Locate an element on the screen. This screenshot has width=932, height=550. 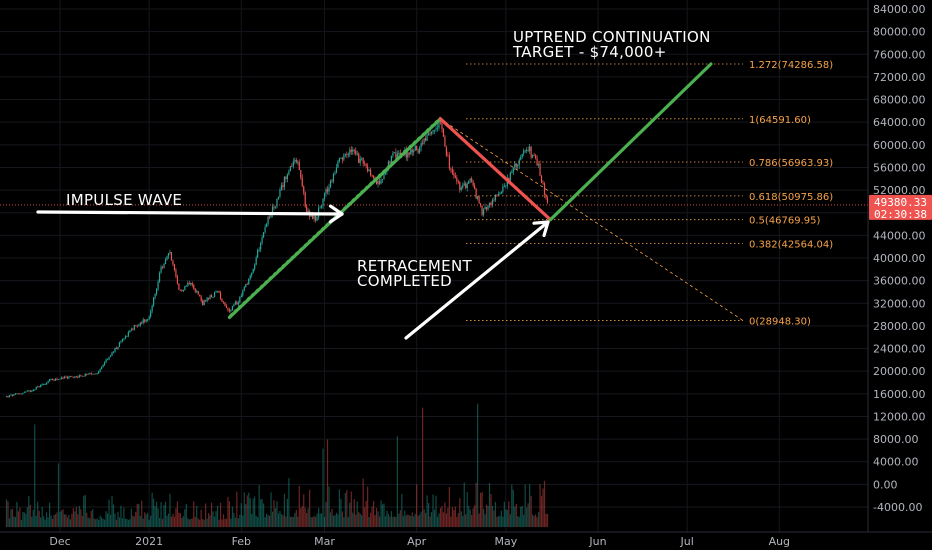
time-axis: Dec 2021 Feb Mar Apr May Jun Jul Aug is located at coordinates (466, 539).